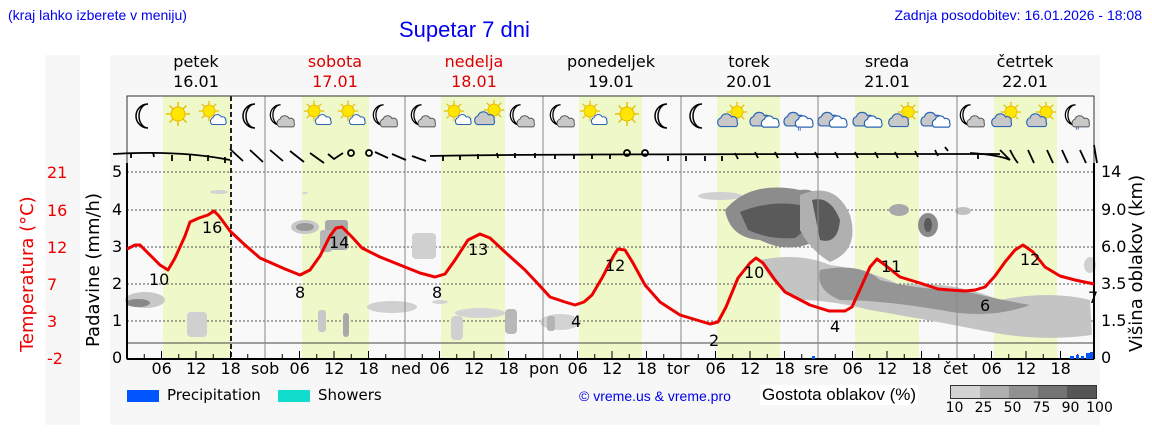 This screenshot has width=1152, height=443. I want to click on temp-min-label: 10, so click(159, 279).